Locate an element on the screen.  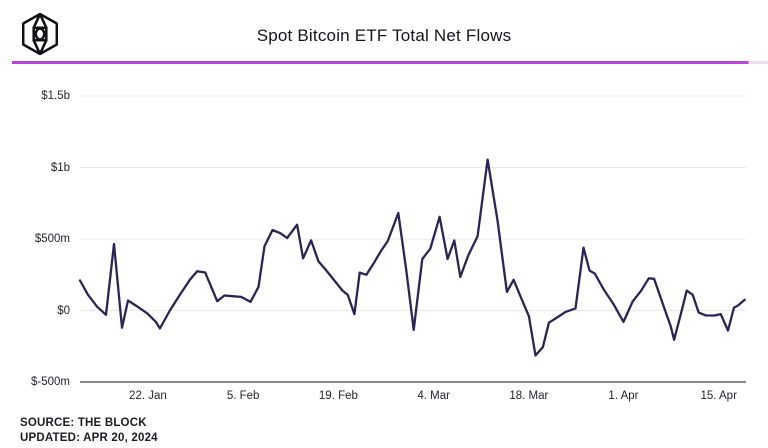
source-label: SOURCE: THE BLOCK is located at coordinates (83, 423).